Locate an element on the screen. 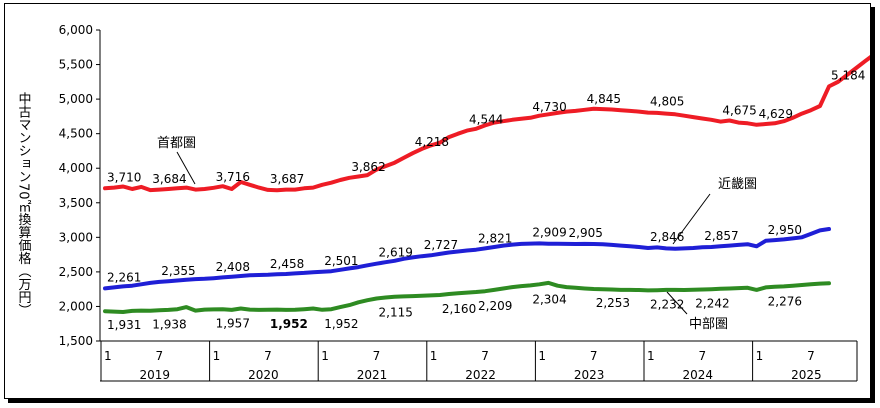  data-label: 5,184 is located at coordinates (848, 75).